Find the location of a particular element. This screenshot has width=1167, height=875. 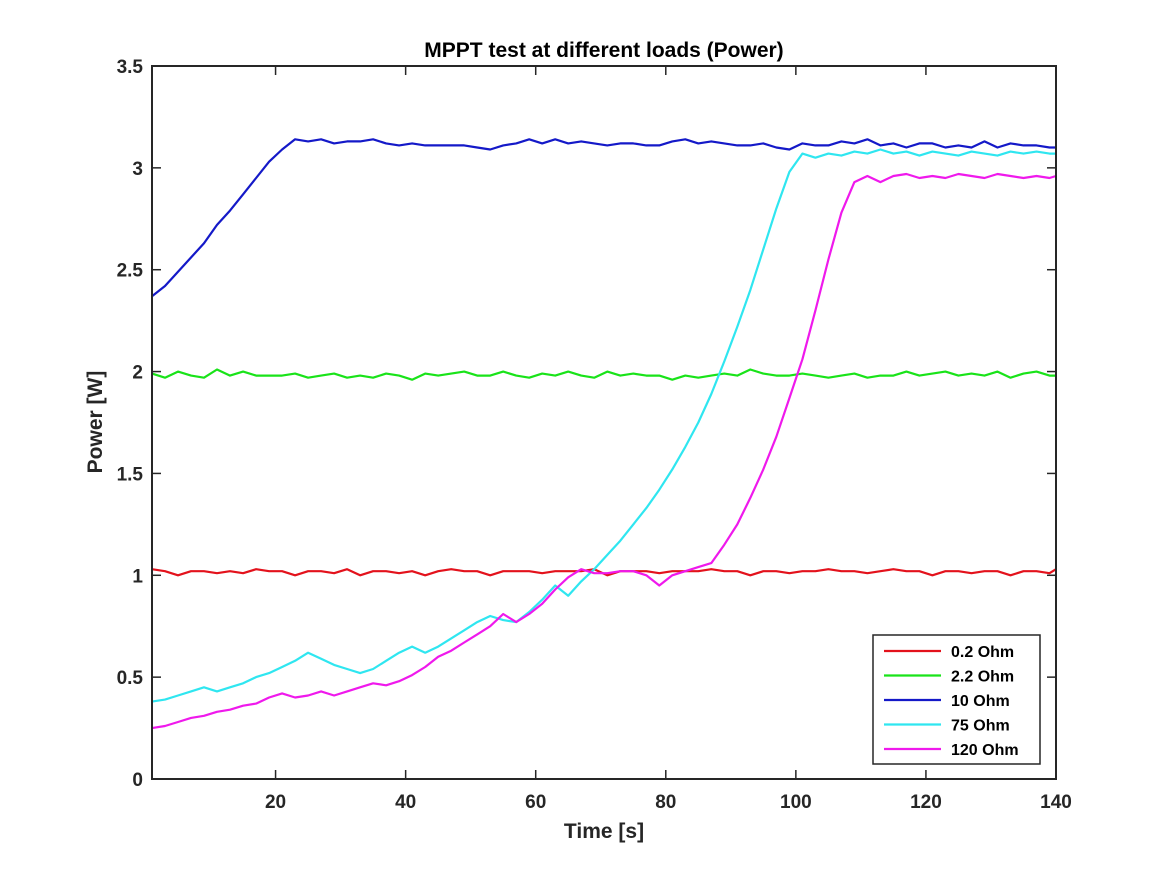

x-tick-label: 40 is located at coordinates (405, 802).